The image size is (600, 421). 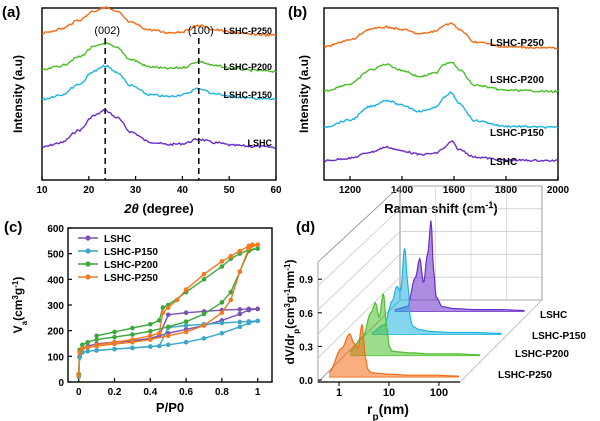 I want to click on y-label-unit: (cm, so click(x=18, y=310).